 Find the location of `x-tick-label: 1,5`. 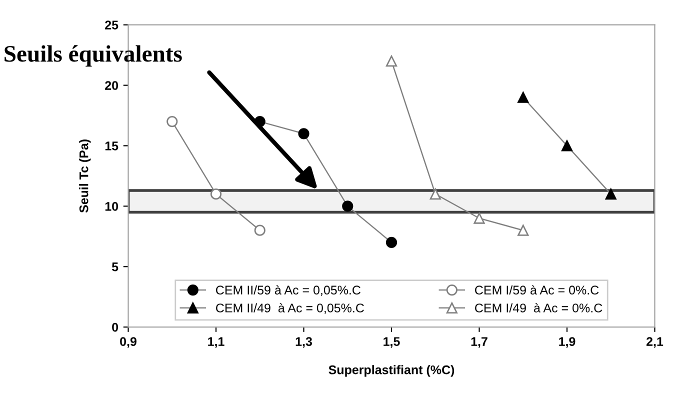

x-tick-label: 1,5 is located at coordinates (392, 342).